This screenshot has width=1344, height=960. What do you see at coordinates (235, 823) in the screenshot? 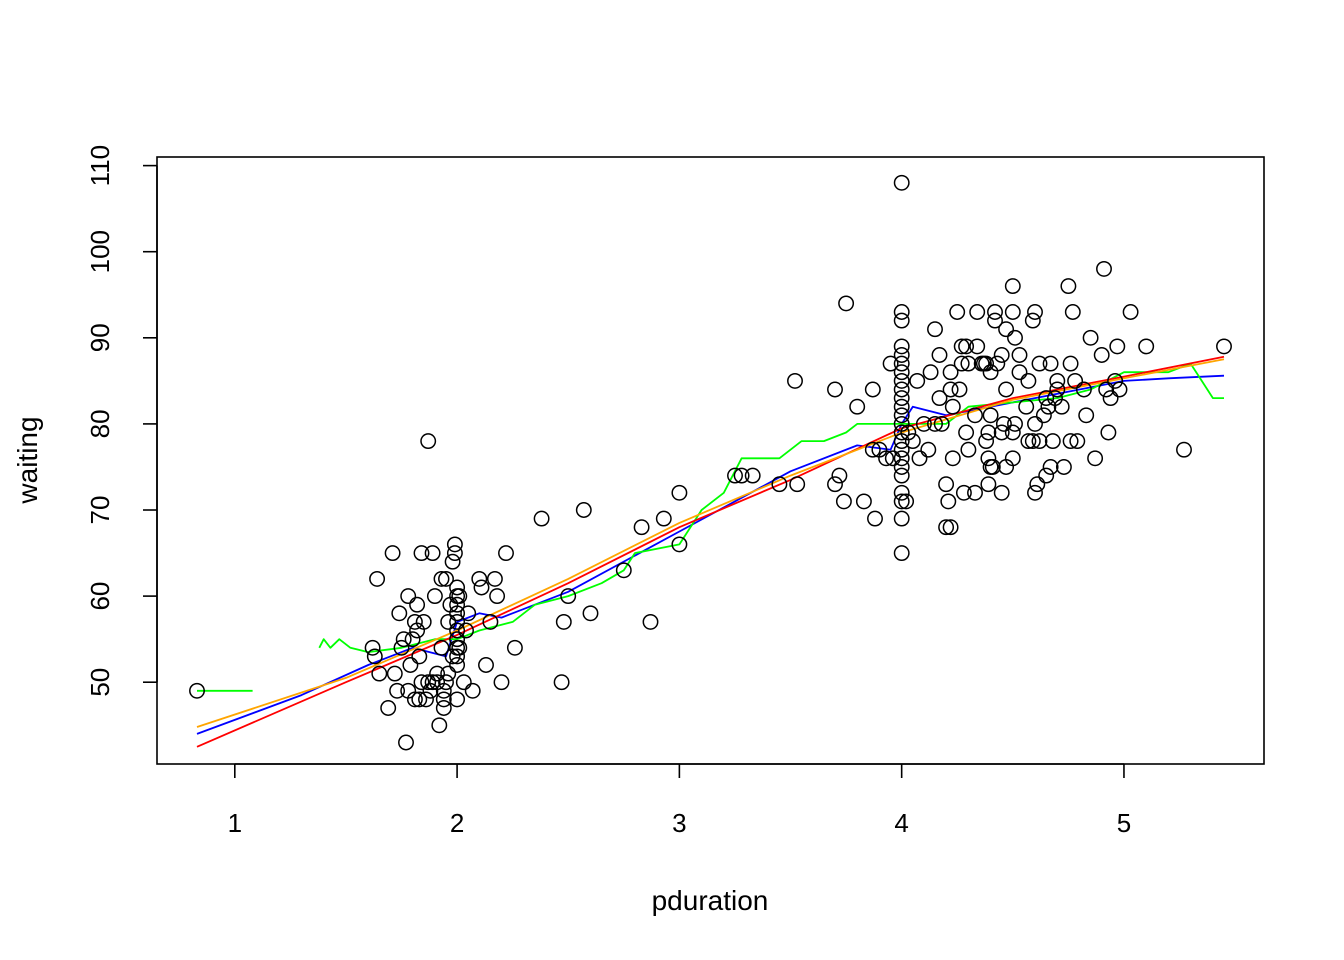
I see `x-tick-label: 1` at bounding box center [235, 823].